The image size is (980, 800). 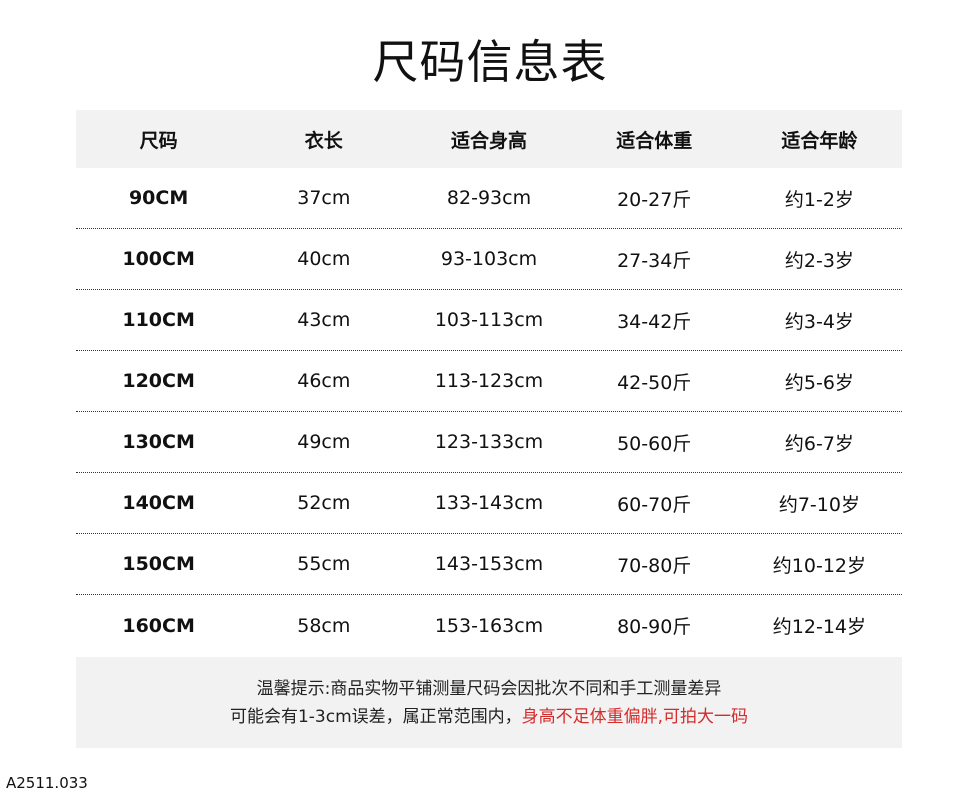 I want to click on tip-line-2: 可能会有1-3cm误差，属正常范围内，身高不足体重偏胖,可拍大一码, so click(x=489, y=717).